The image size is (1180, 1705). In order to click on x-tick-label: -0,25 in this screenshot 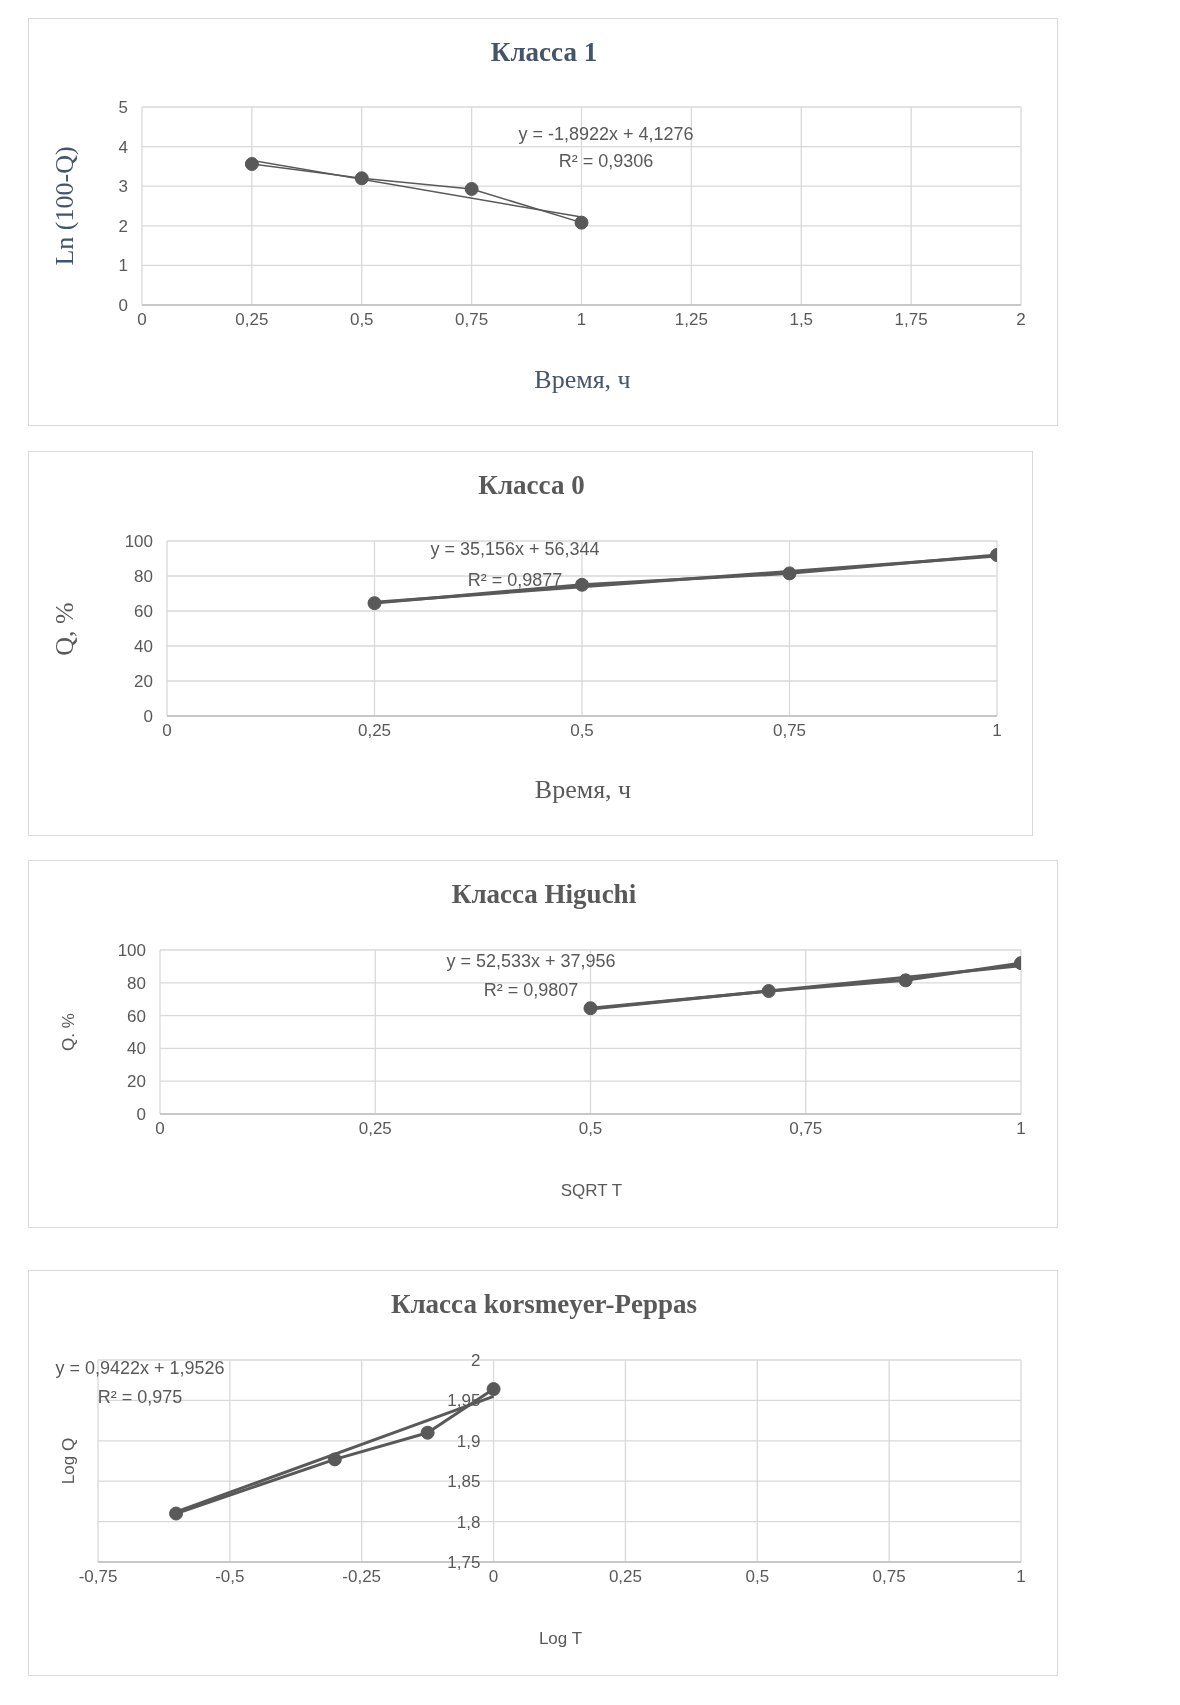, I will do `click(362, 1577)`.